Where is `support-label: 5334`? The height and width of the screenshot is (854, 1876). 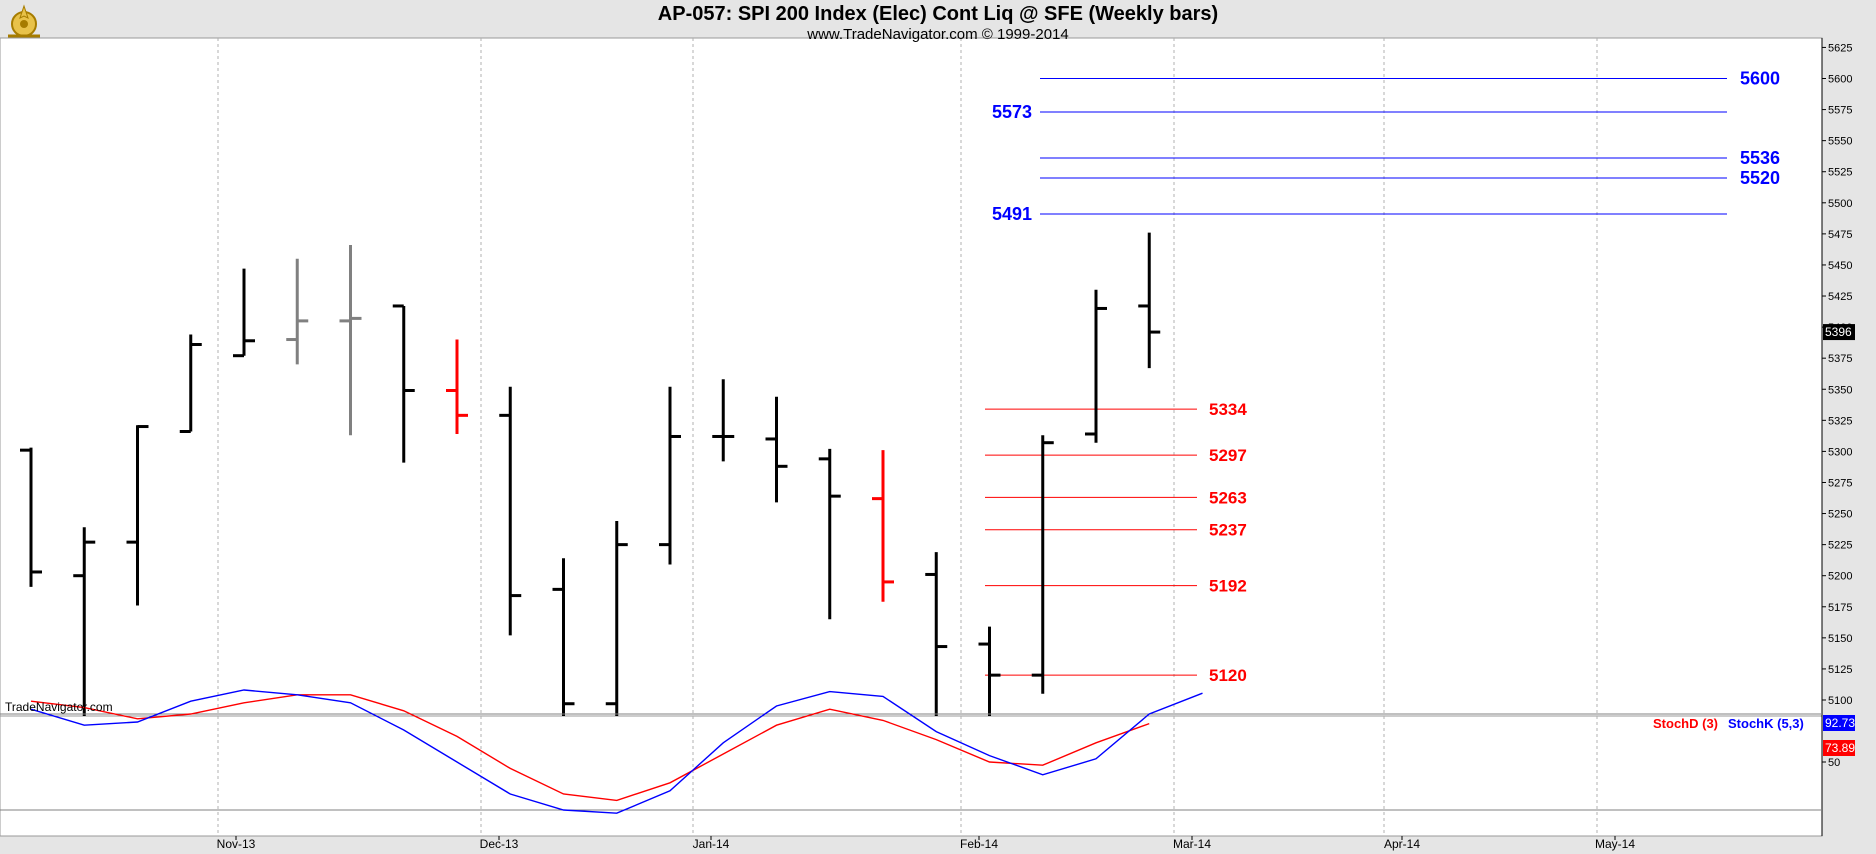 support-label: 5334 is located at coordinates (1228, 409).